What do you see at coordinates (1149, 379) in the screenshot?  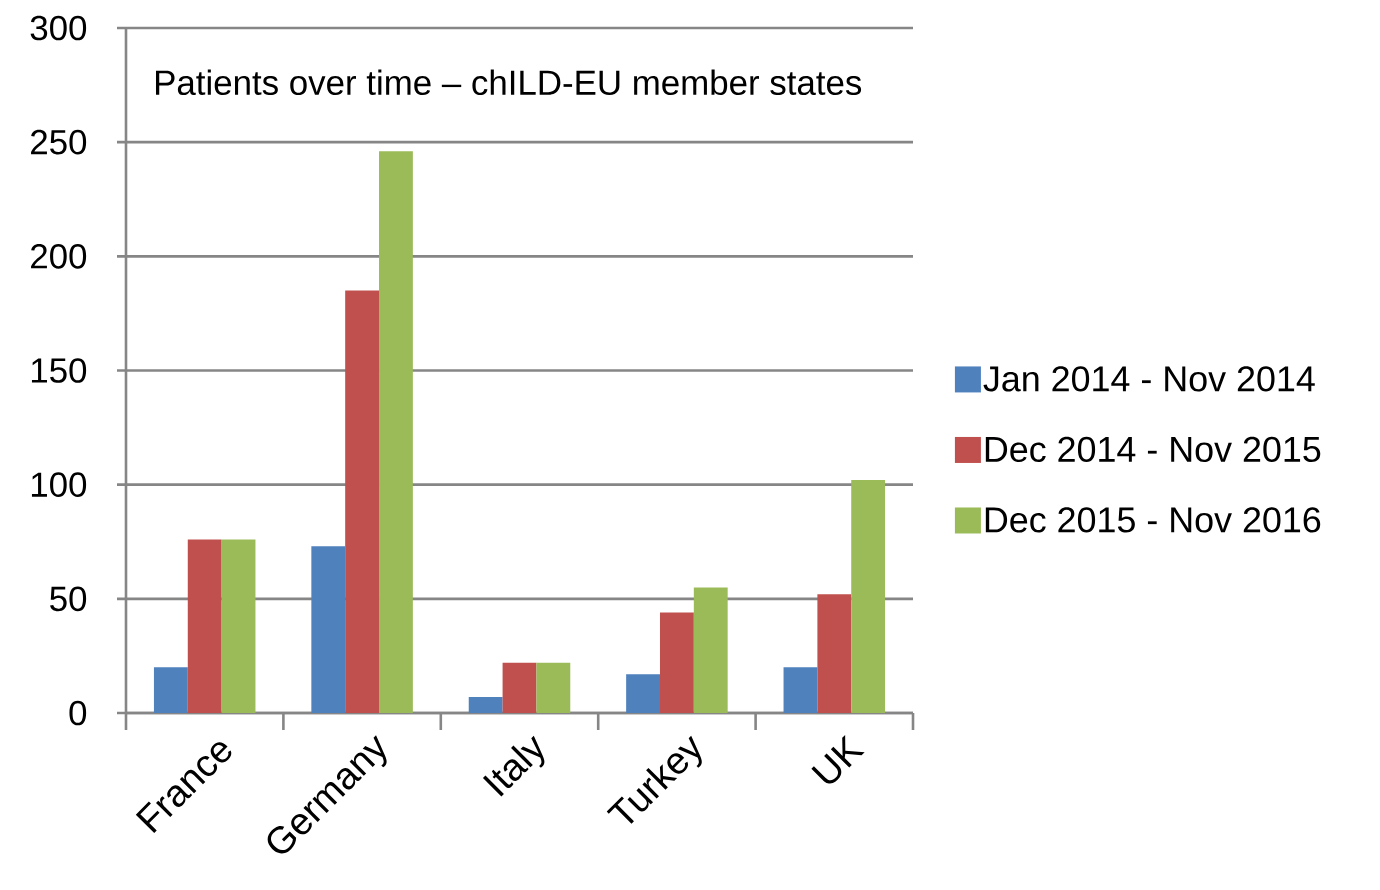 I see `legend-label: Jan 2014 - Nov 2014` at bounding box center [1149, 379].